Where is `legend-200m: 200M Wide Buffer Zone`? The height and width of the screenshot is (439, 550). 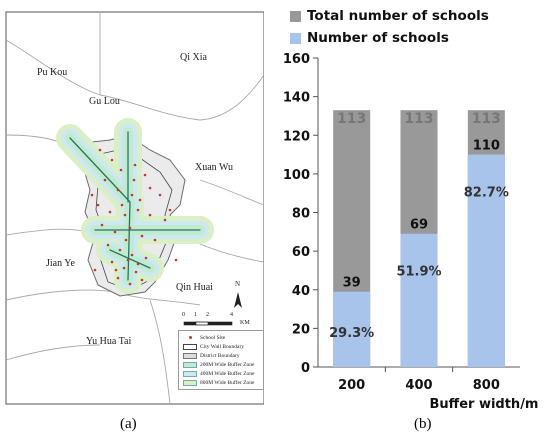
legend-200m: 200M Wide Buffer Zone is located at coordinates (218, 364).